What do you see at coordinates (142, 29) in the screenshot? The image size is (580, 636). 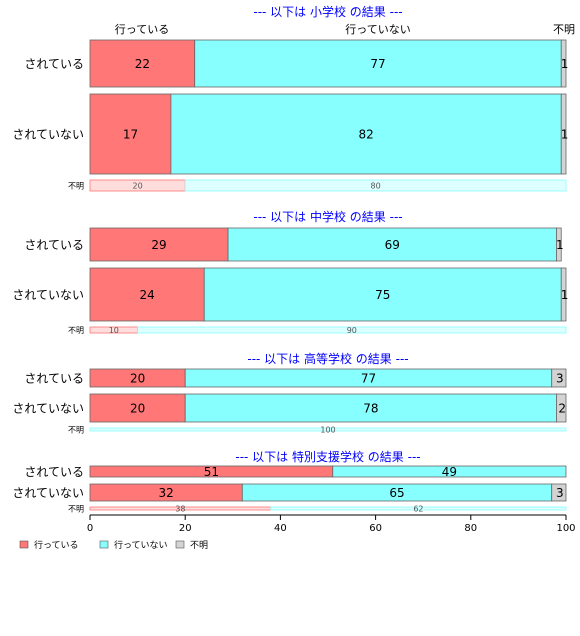 I see `top-label-done: 行っている` at bounding box center [142, 29].